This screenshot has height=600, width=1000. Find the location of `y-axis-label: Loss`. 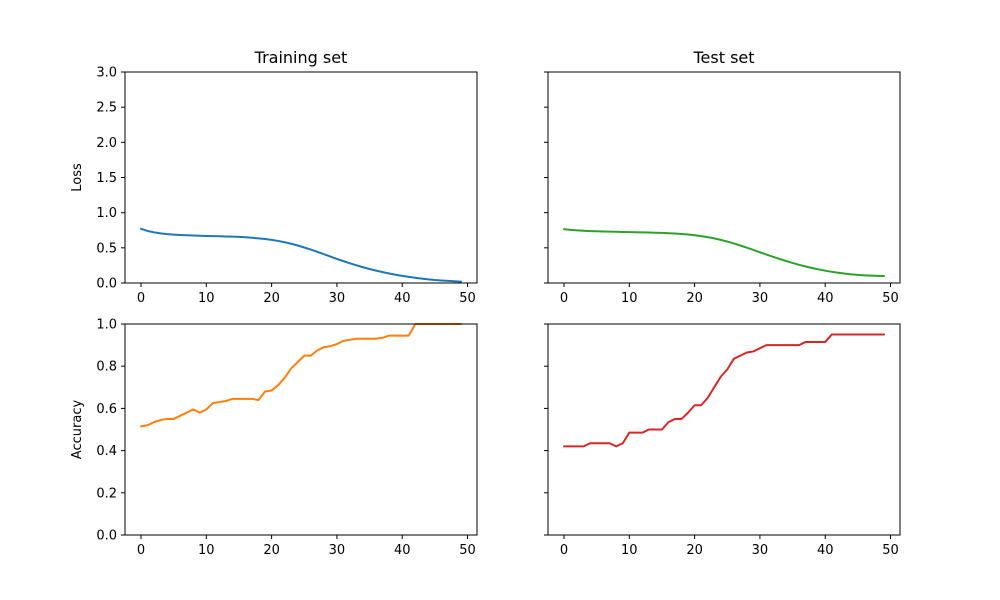

y-axis-label: Loss is located at coordinates (77, 177).